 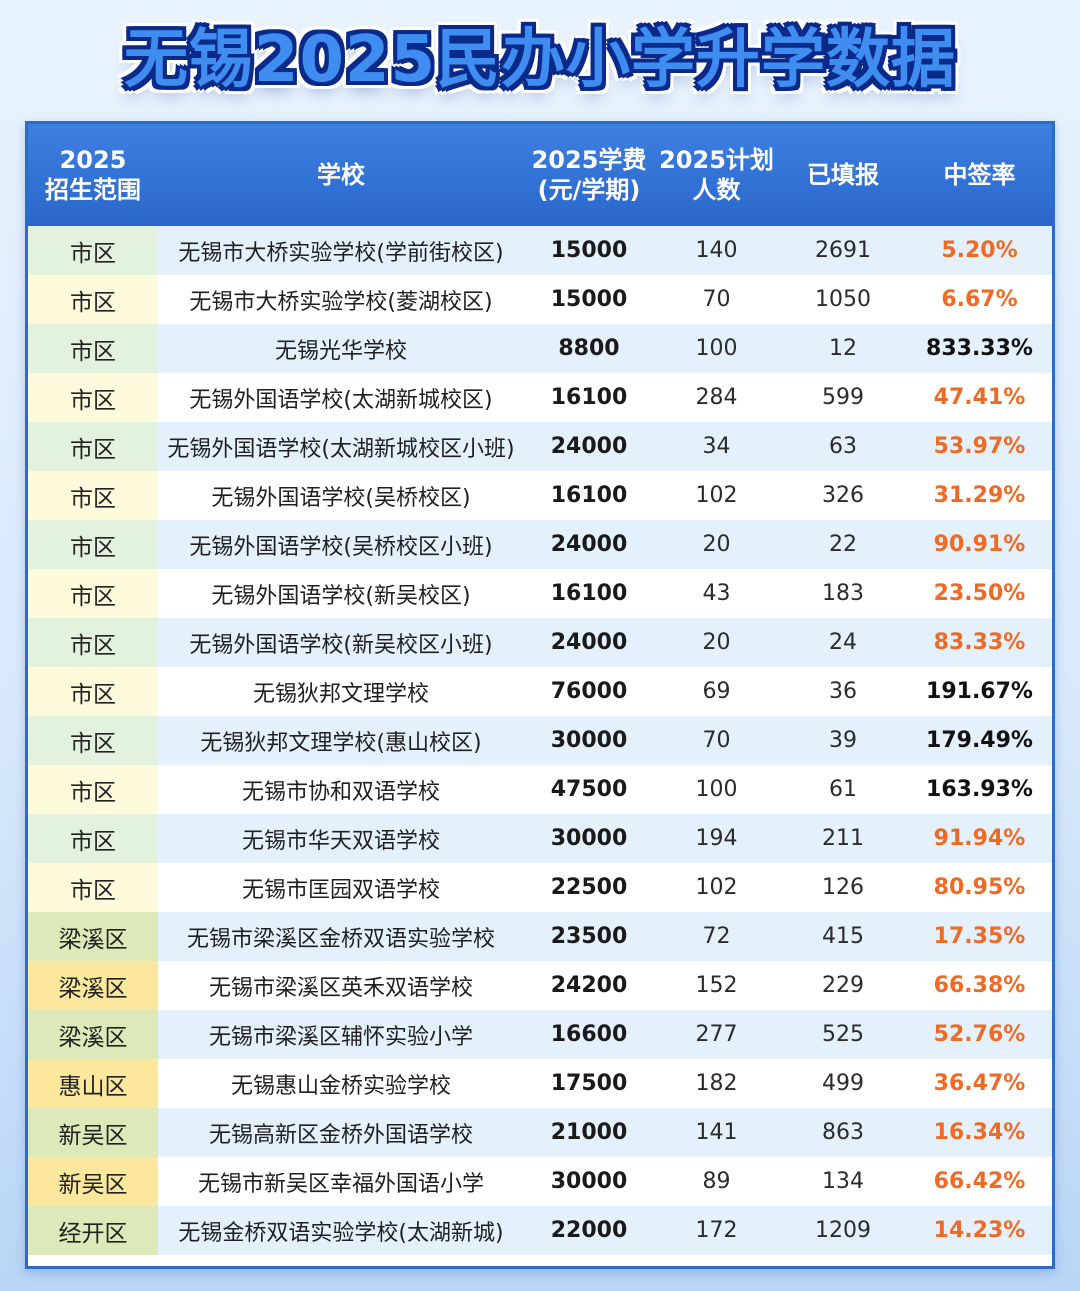 I want to click on row-values: 无锡外国语学校(新吴校区小班) 24000 20 24 83.33%, so click(x=605, y=642).